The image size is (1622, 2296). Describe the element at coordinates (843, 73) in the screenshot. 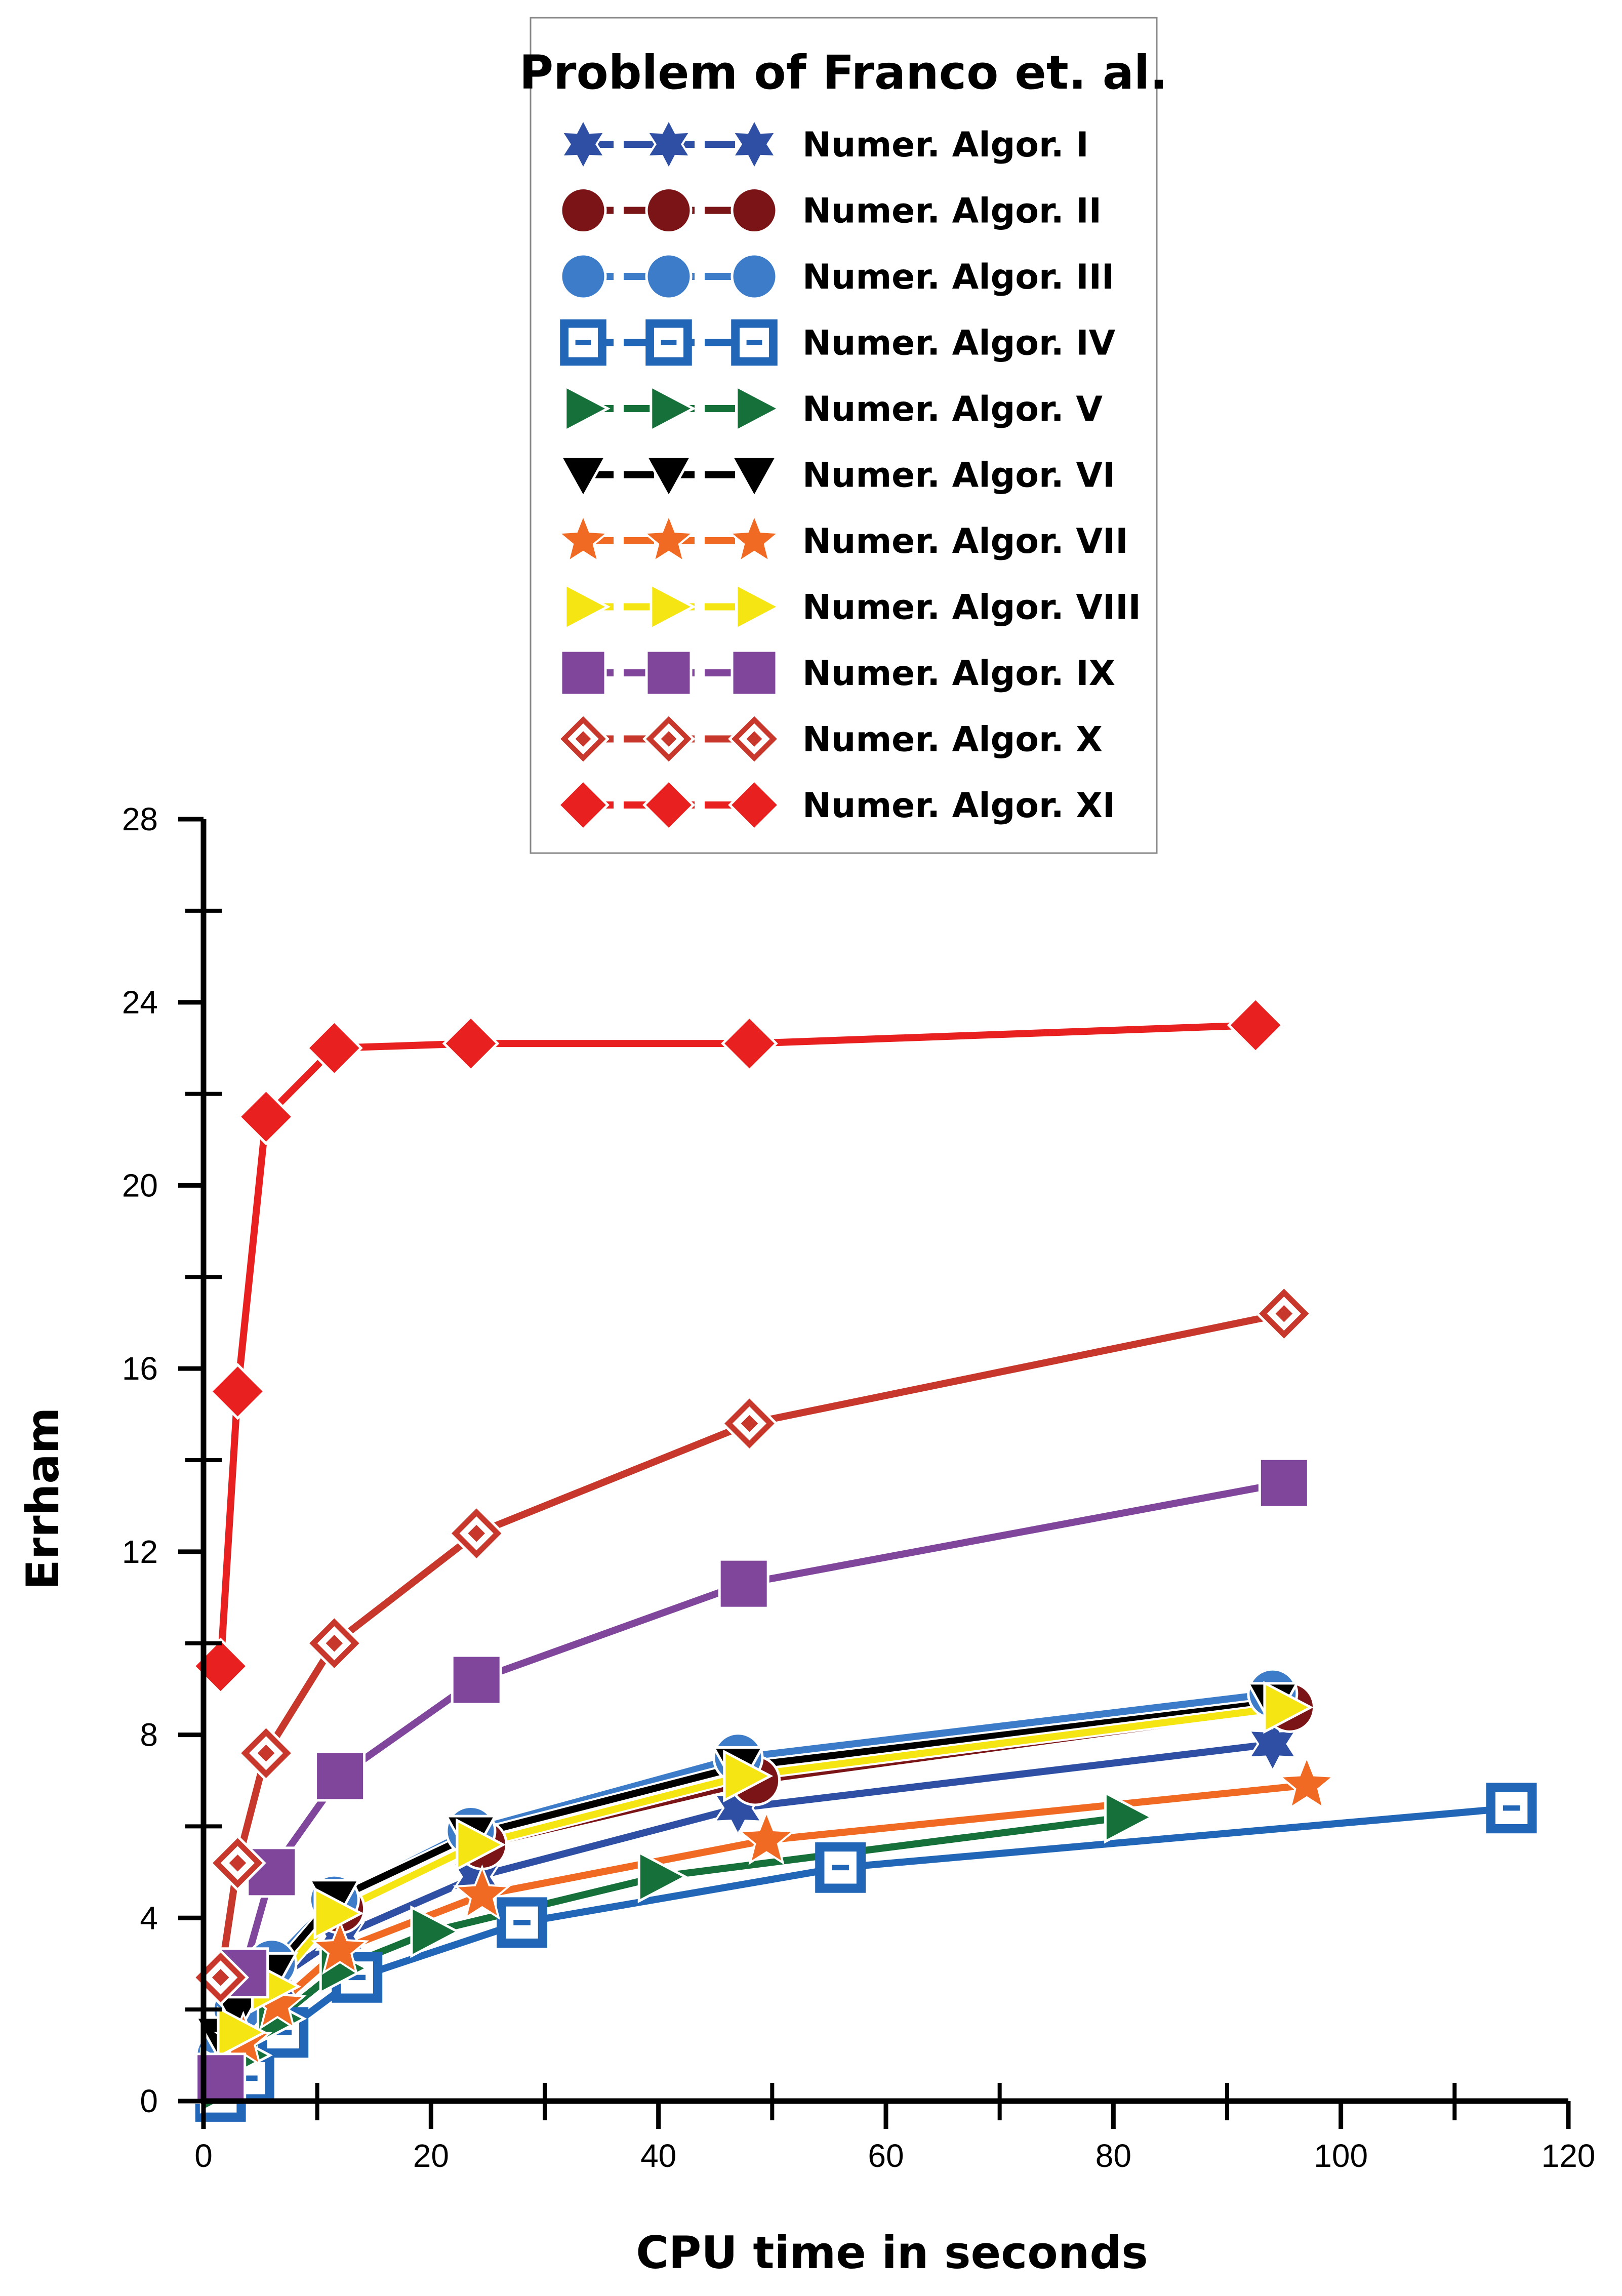

I see `legend-title: Problem of Franco et. al.` at that location.